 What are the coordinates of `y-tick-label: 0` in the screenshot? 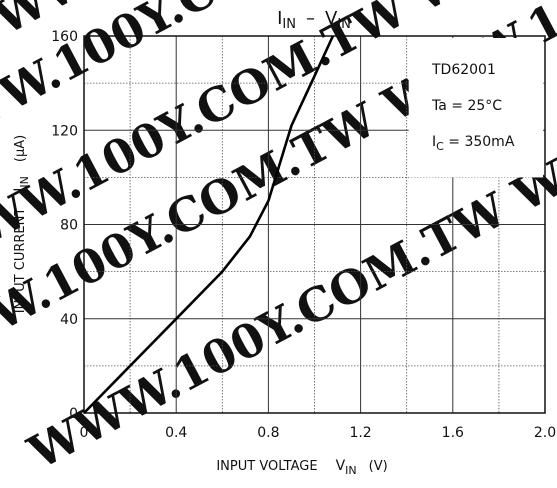 It's located at (73, 414).